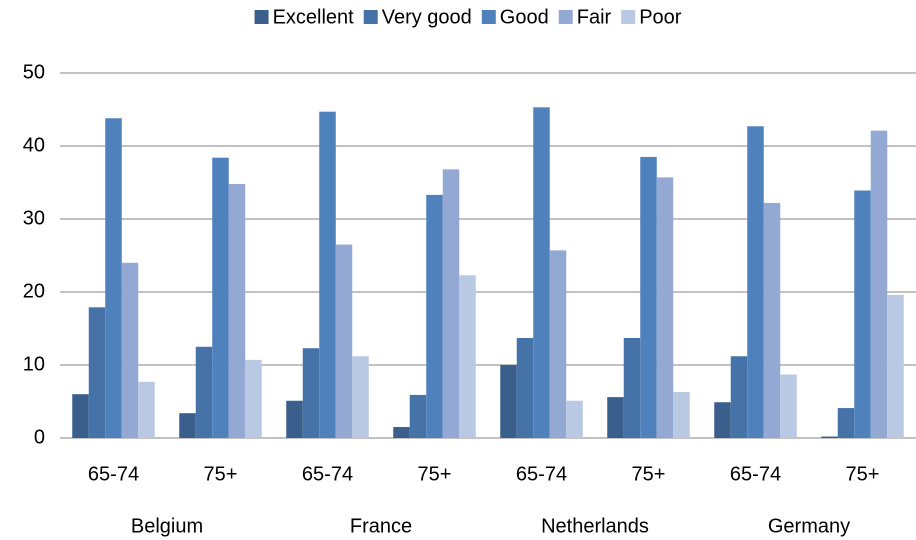 Image resolution: width=916 pixels, height=540 pixels. What do you see at coordinates (34, 218) in the screenshot?
I see `y-tick-label: 30` at bounding box center [34, 218].